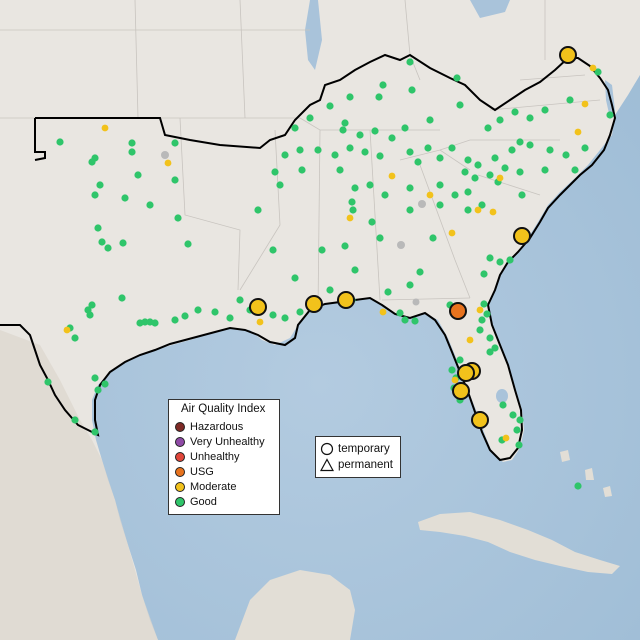 The image size is (640, 640). Describe the element at coordinates (196, 502) in the screenshot. I see `legend-item-good: Good` at that location.